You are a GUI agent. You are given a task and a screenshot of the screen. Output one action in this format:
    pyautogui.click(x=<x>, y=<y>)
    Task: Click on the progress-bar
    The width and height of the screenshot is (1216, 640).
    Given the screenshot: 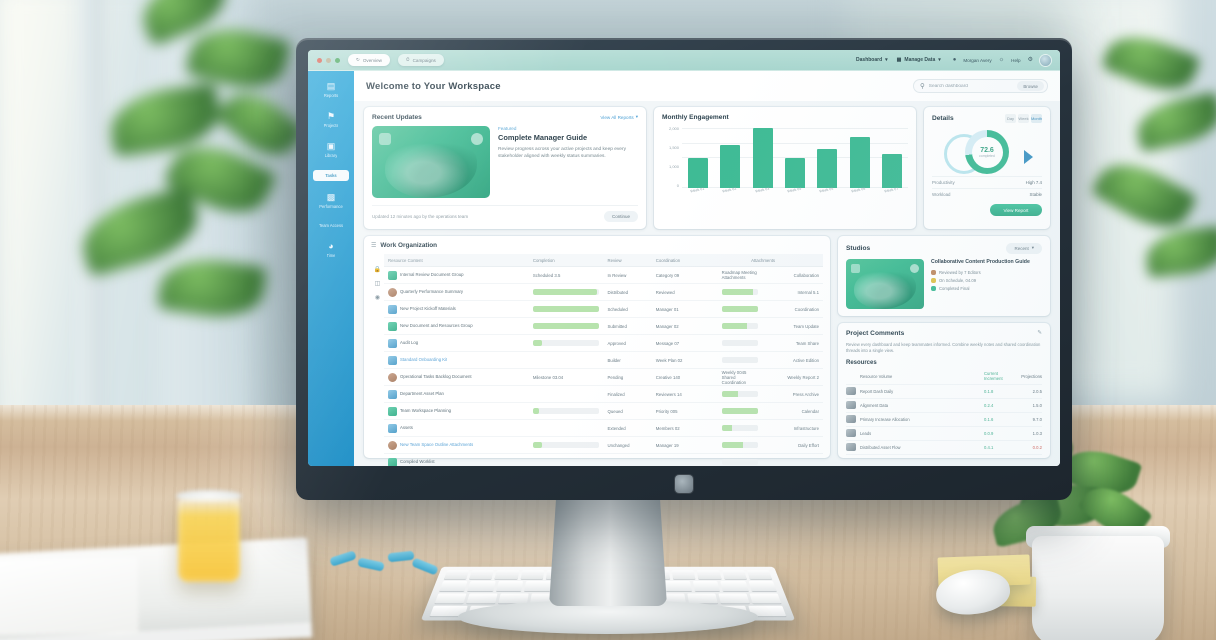 What is the action you would take?
    pyautogui.click(x=566, y=309)
    